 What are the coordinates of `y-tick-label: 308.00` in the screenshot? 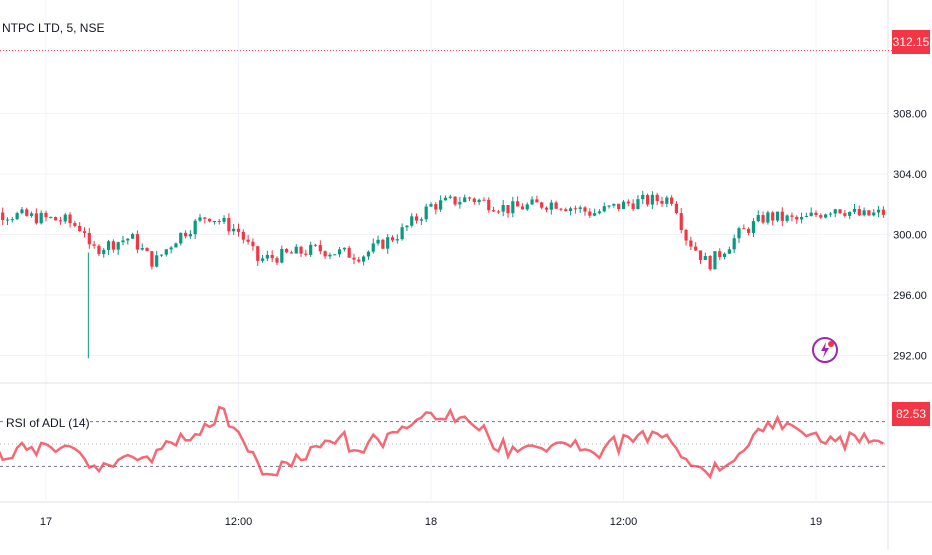 It's located at (910, 114).